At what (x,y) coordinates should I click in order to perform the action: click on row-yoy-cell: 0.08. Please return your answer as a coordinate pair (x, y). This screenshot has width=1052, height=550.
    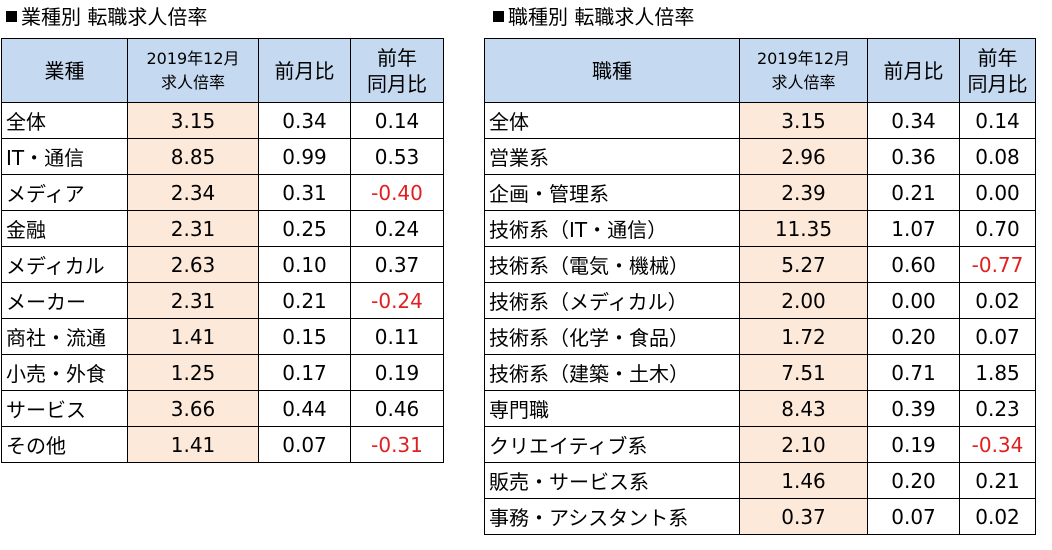
    Looking at the image, I should click on (997, 156).